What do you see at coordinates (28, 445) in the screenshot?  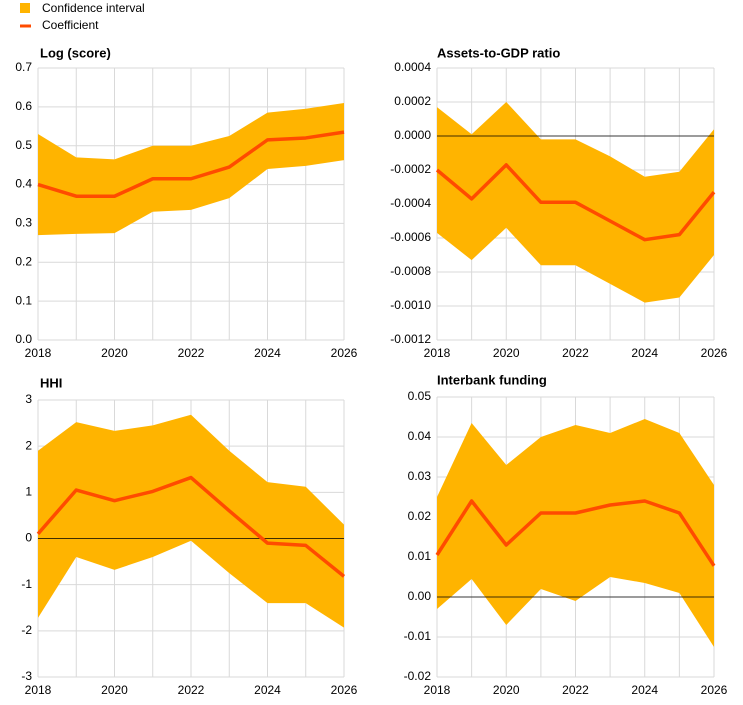 I see `y-tick-label: 2` at bounding box center [28, 445].